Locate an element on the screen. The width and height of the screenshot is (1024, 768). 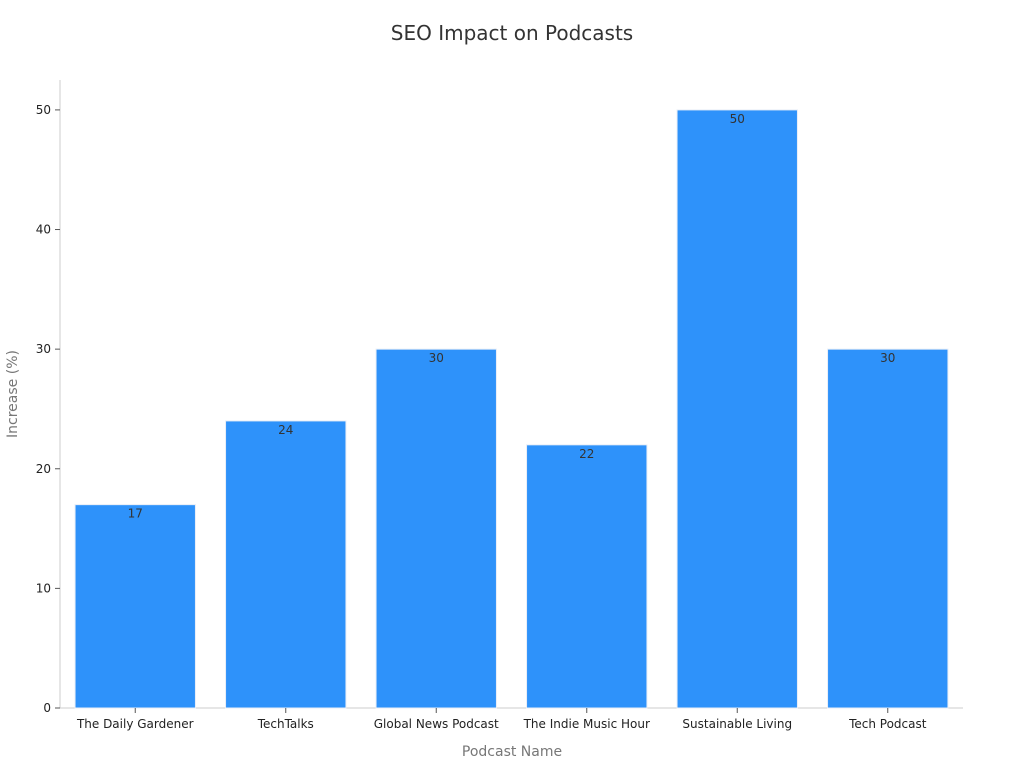
data-label: 22 is located at coordinates (586, 454).